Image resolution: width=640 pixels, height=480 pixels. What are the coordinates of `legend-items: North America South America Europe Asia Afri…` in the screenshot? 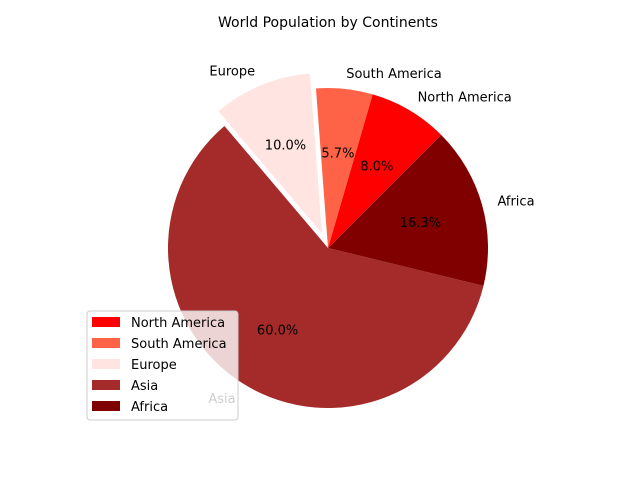 It's located at (159, 365).